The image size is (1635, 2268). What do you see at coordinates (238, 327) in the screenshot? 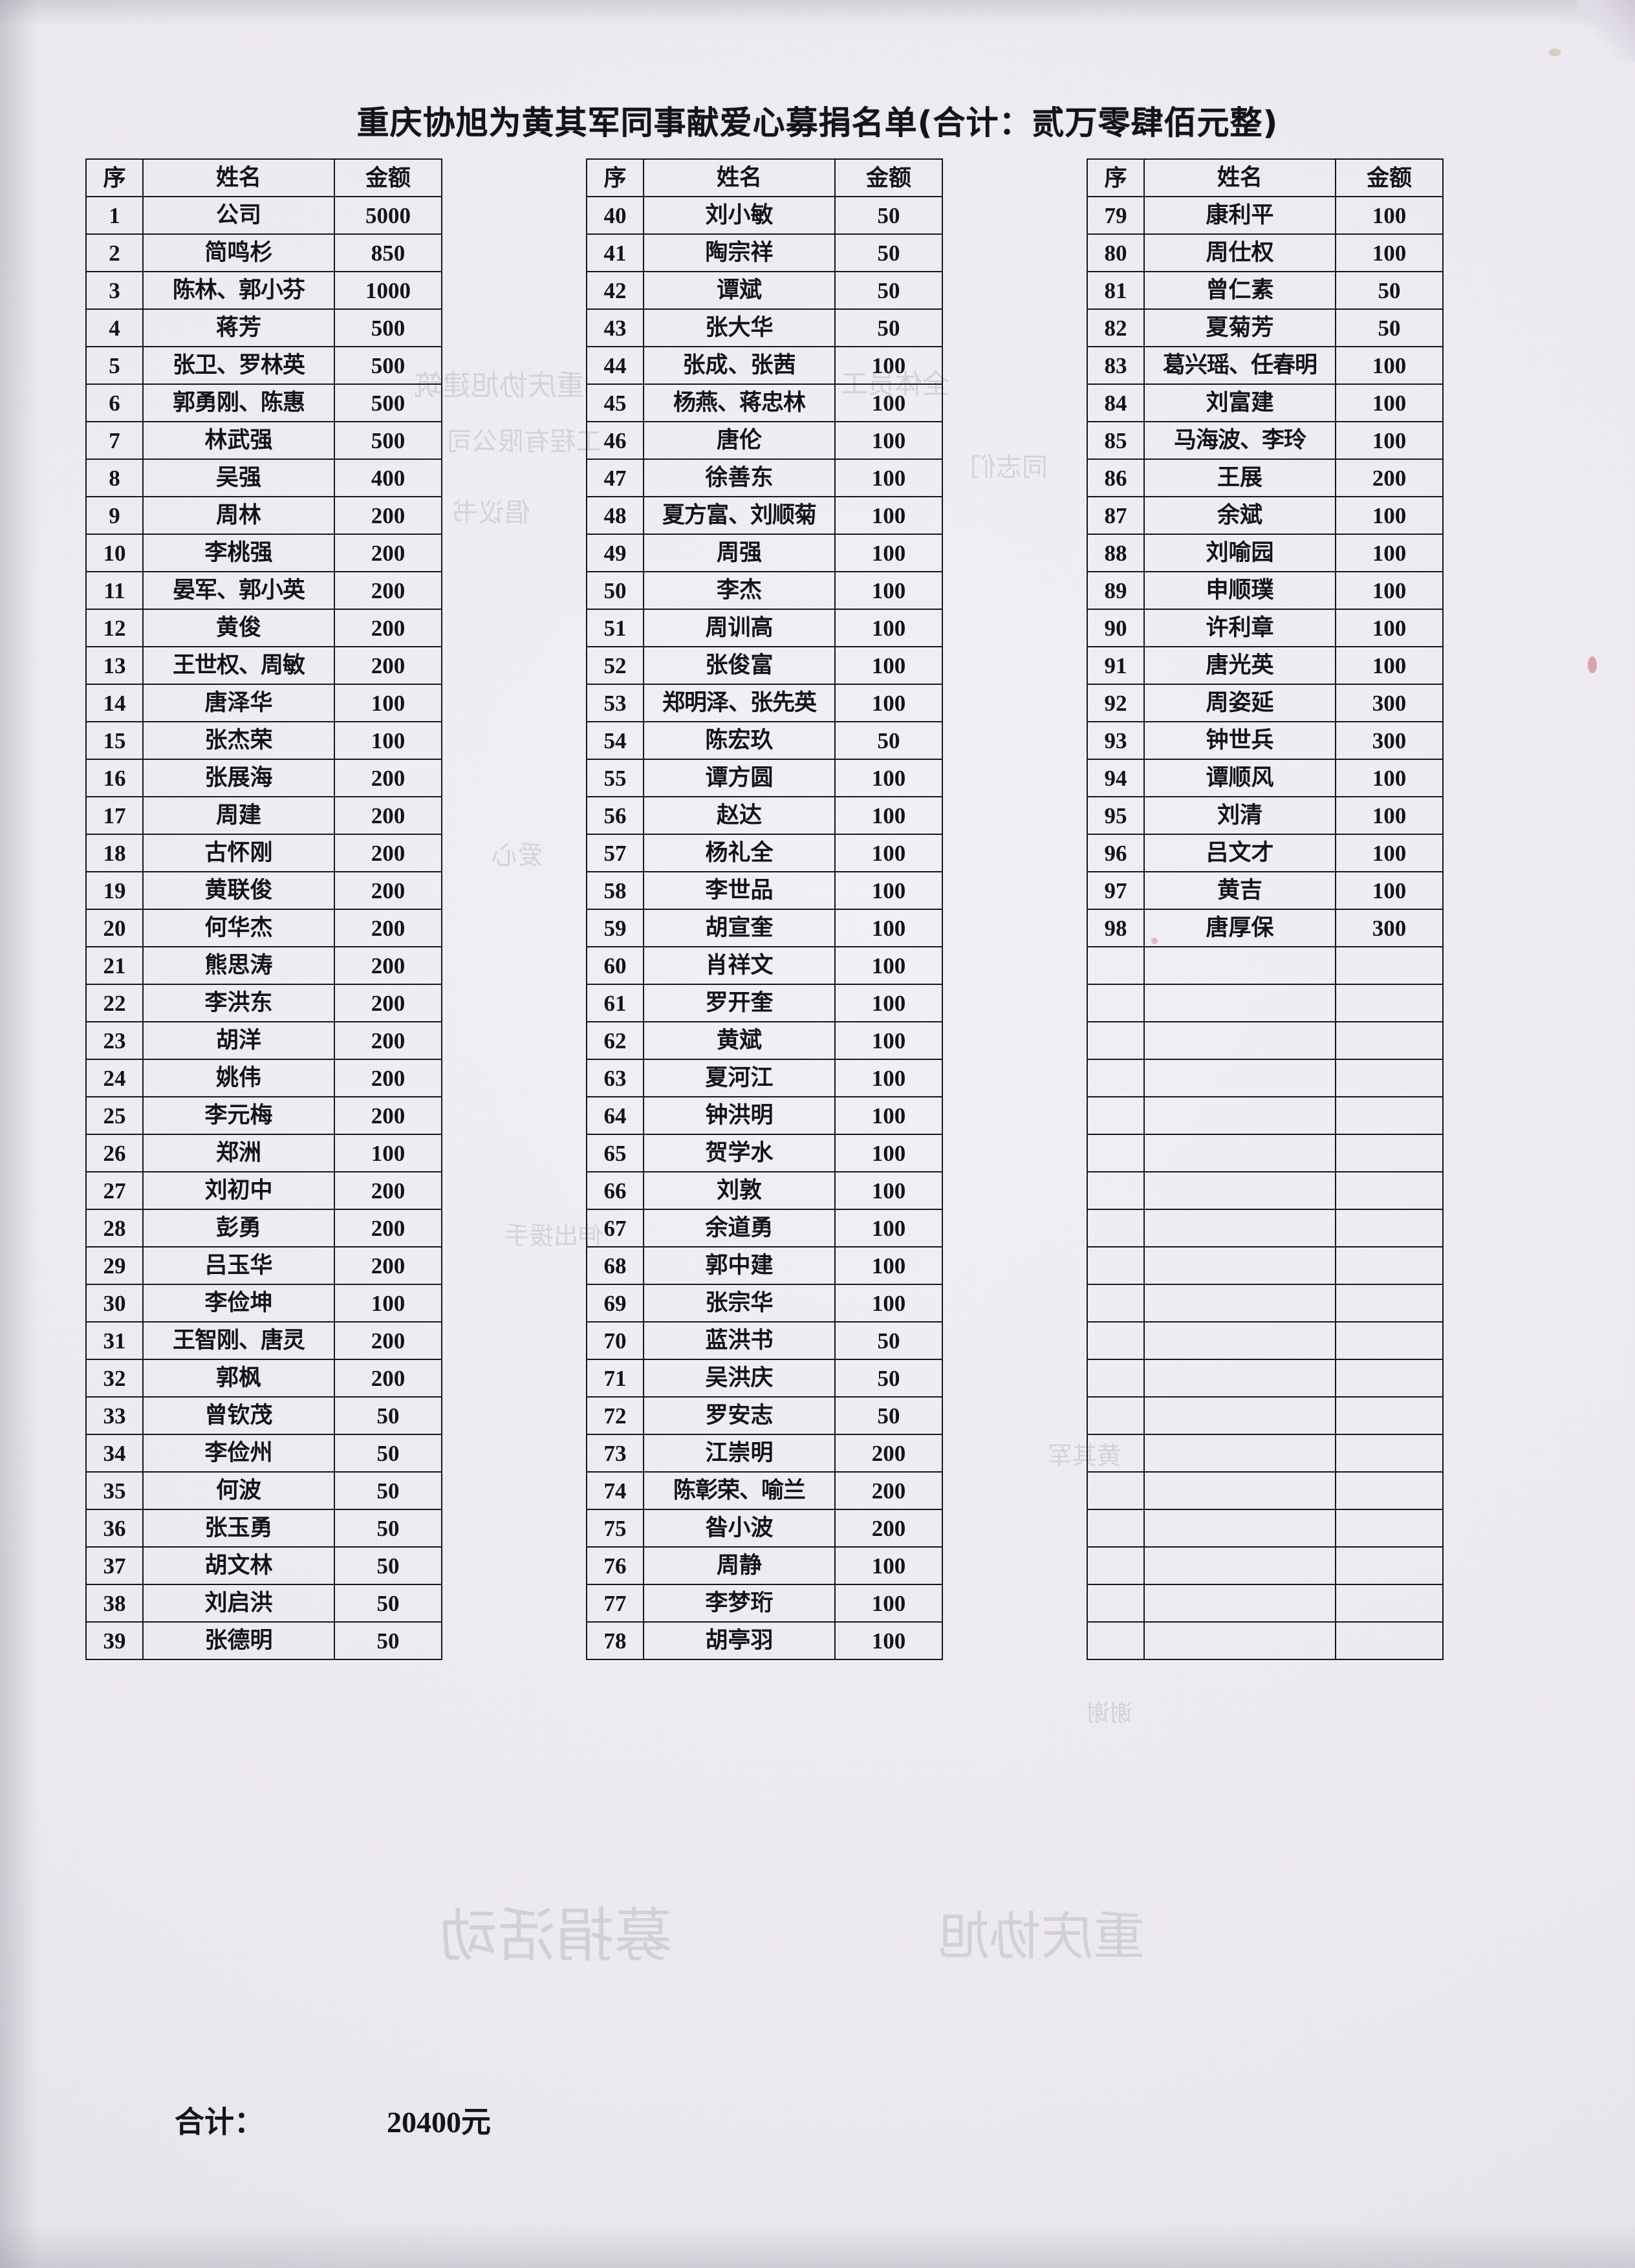
I see `row-donor-name: 蒋芳` at bounding box center [238, 327].